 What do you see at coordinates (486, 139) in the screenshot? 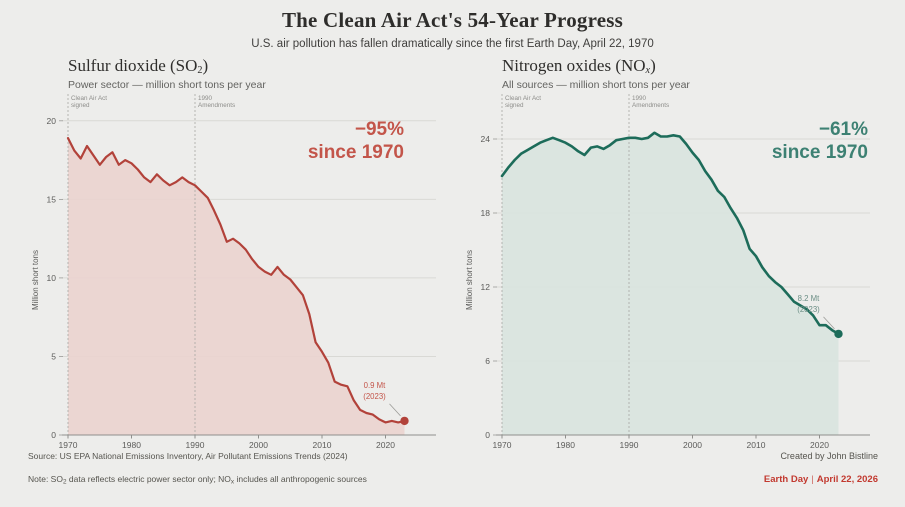
I see `svg-text: 24` at bounding box center [486, 139].